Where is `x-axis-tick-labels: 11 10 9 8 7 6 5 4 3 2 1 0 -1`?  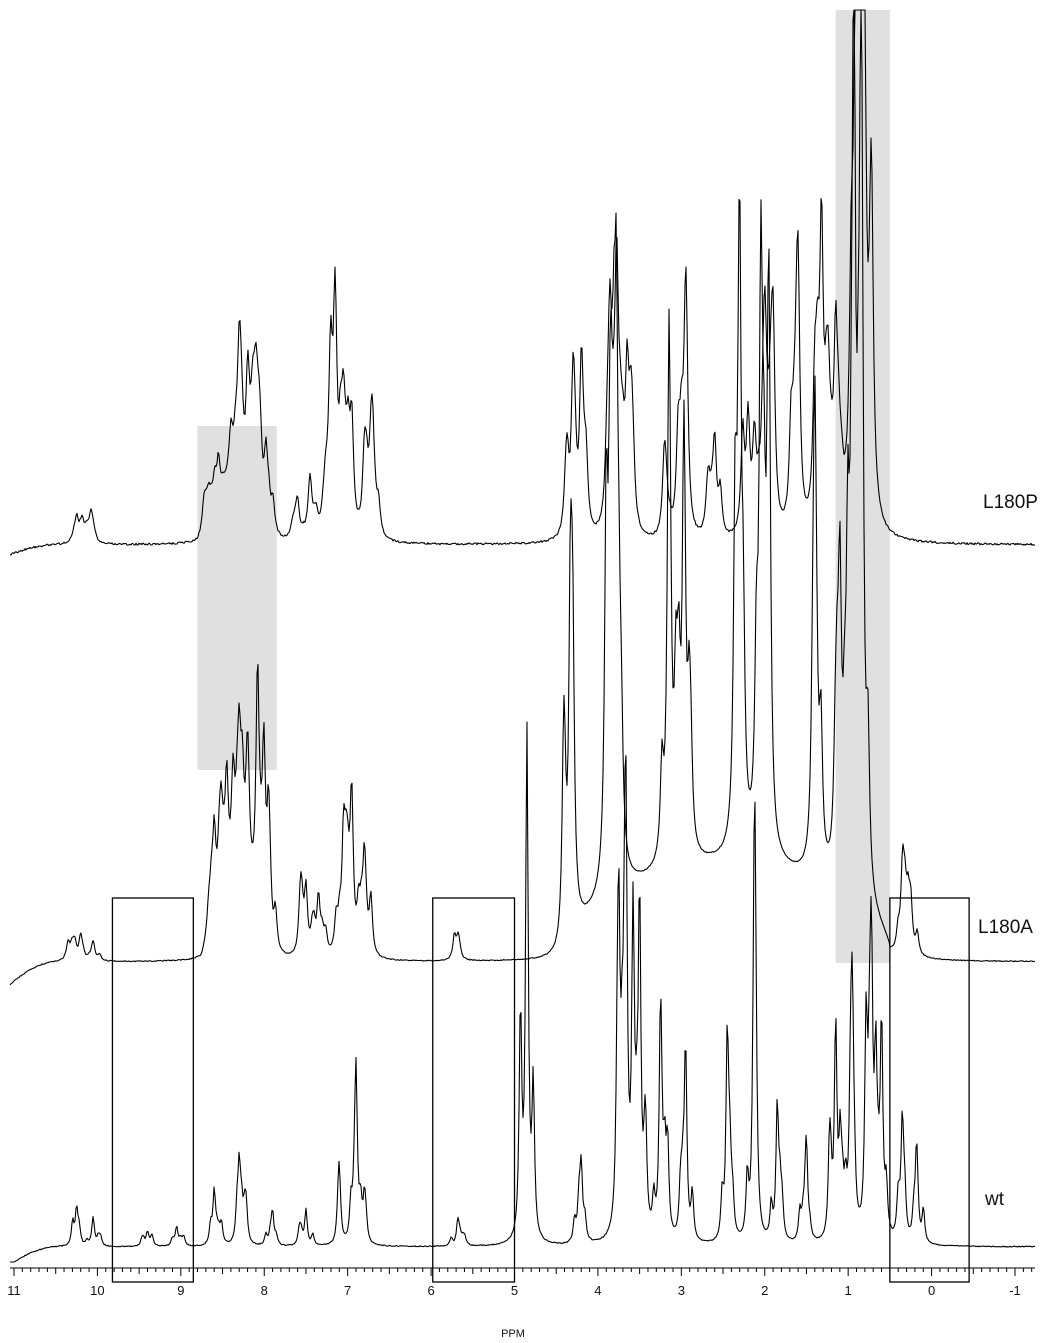 x-axis-tick-labels: 11 10 9 8 7 6 5 4 3 2 1 0 -1 is located at coordinates (514, 1290).